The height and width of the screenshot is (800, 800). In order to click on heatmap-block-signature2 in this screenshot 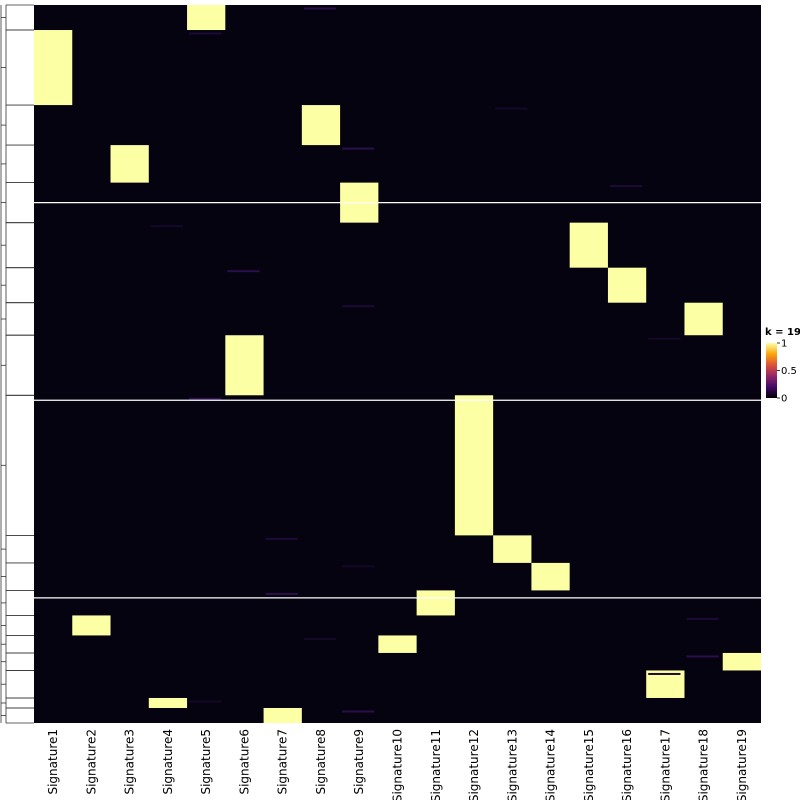, I will do `click(91, 625)`.